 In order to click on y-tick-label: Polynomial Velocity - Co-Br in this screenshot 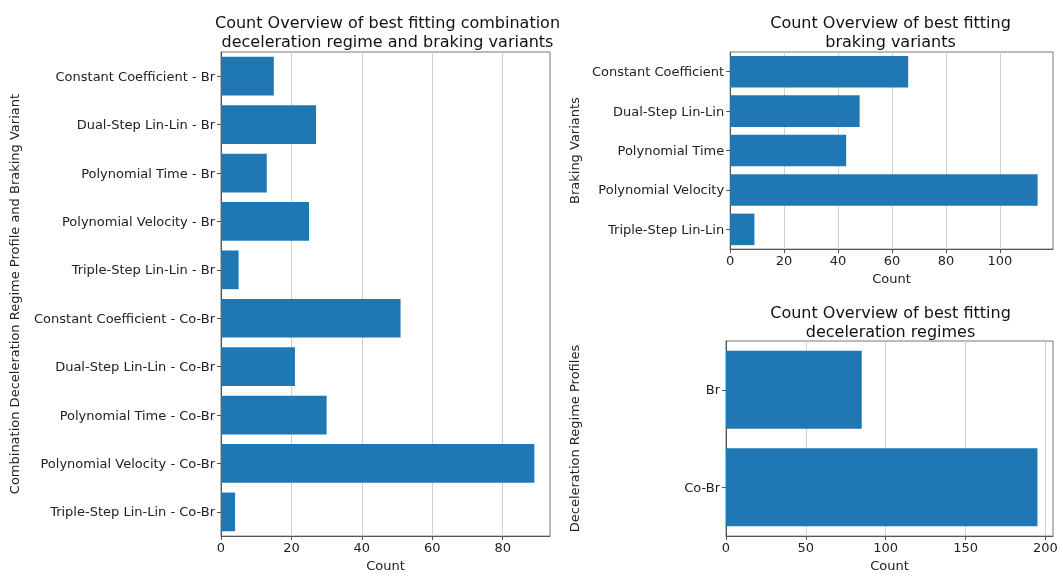, I will do `click(128, 463)`.